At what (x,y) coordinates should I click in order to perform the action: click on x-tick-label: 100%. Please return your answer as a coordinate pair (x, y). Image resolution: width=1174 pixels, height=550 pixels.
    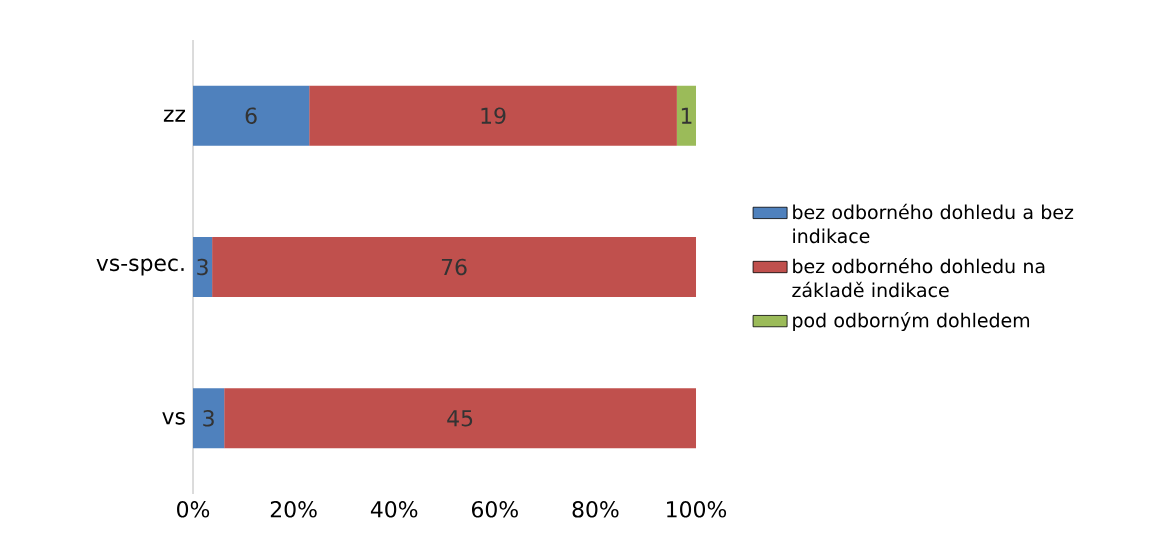
    Looking at the image, I should click on (697, 509).